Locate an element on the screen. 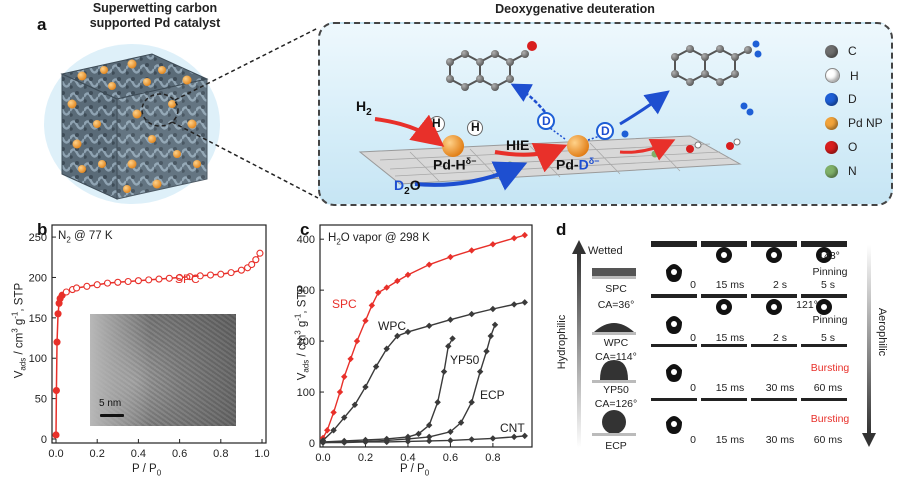  b-xl-sub: 0 is located at coordinates (159, 473).